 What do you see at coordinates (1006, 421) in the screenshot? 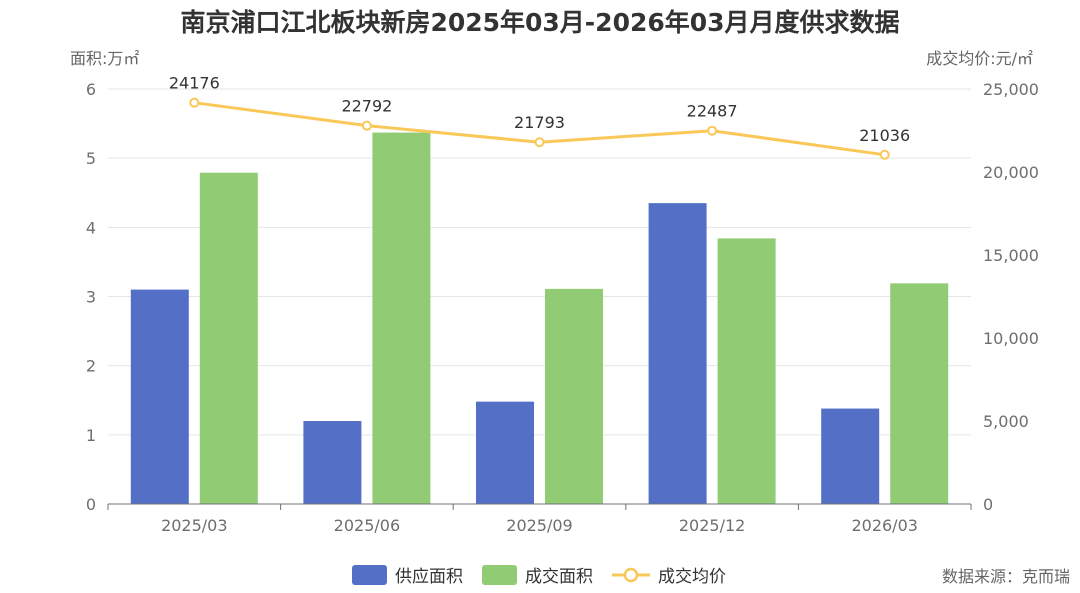
I see `right-tick-label: 5,000` at bounding box center [1006, 421].